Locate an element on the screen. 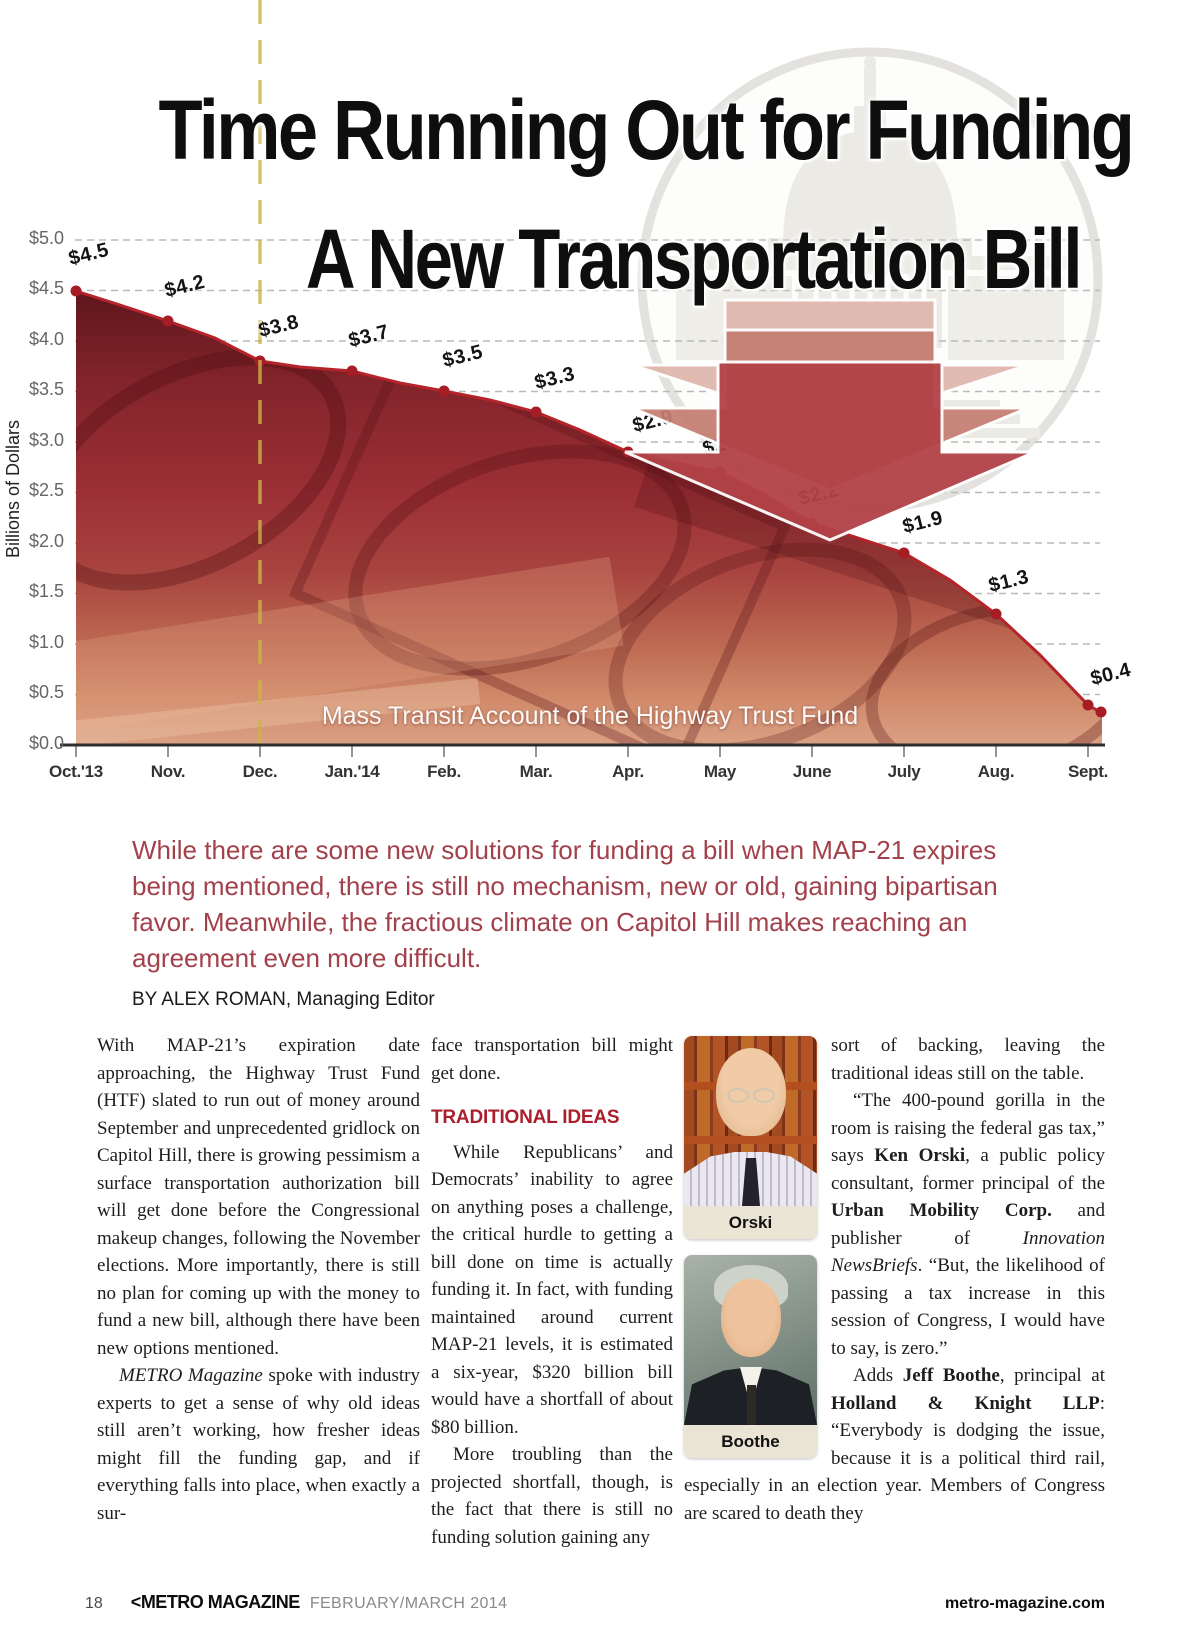  x-tick: July is located at coordinates (904, 771).